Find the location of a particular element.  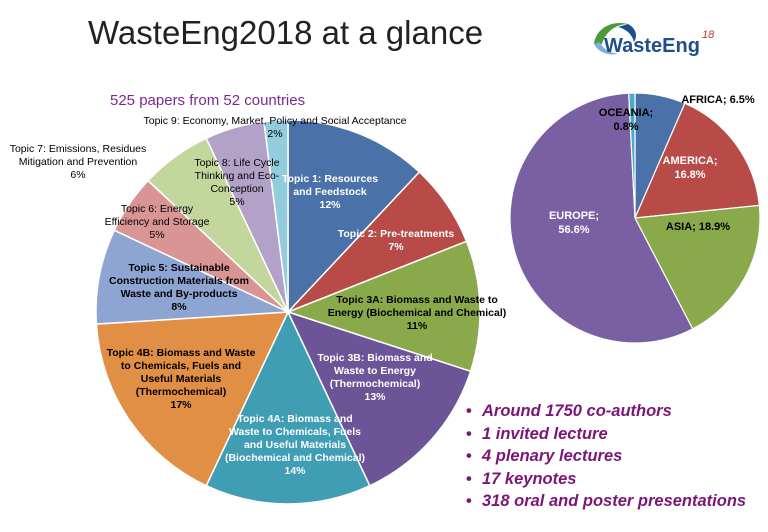

slice-label: Topic 2: Pre-treatments 7% is located at coordinates (396, 240).